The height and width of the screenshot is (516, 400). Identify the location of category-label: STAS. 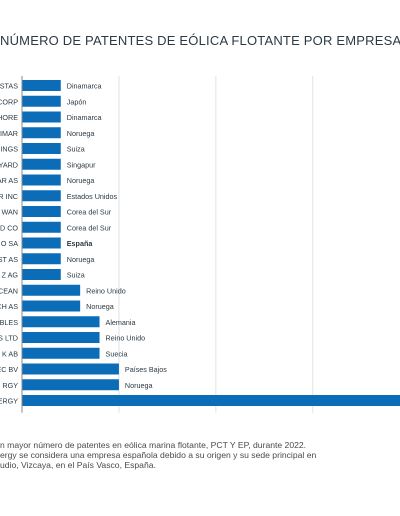
(9, 86).